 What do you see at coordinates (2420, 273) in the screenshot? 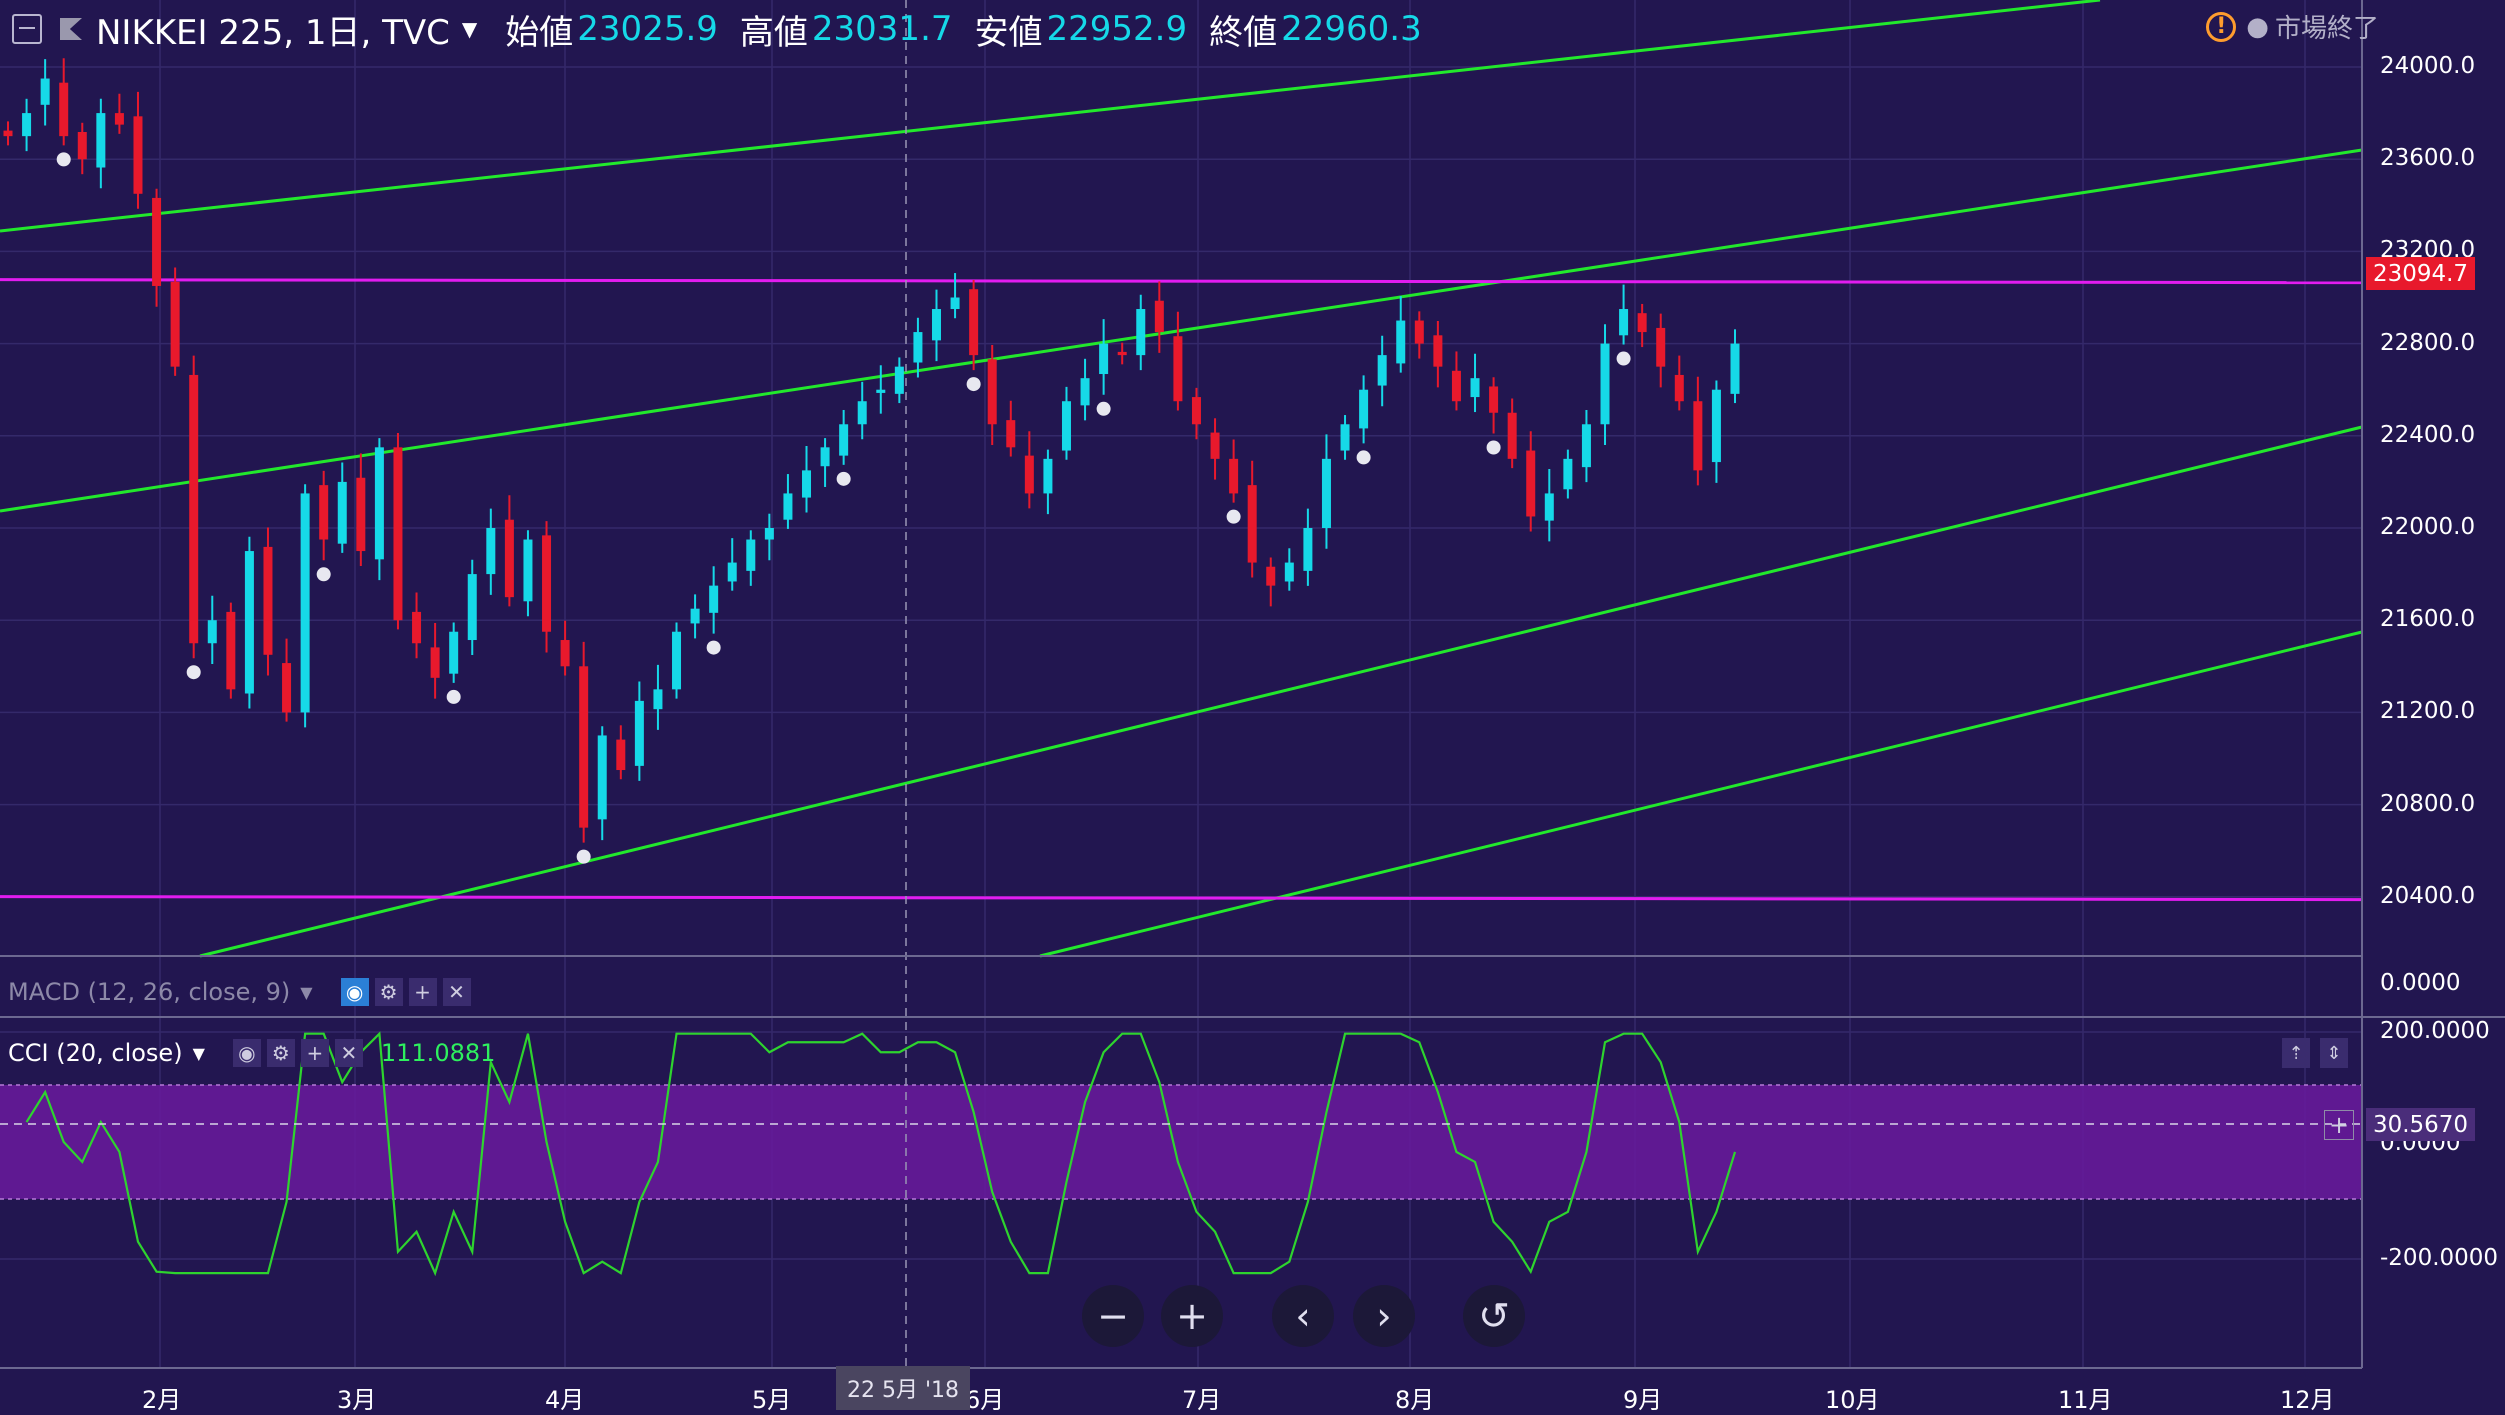
I see `last-price-tag: 23094.7` at bounding box center [2420, 273].